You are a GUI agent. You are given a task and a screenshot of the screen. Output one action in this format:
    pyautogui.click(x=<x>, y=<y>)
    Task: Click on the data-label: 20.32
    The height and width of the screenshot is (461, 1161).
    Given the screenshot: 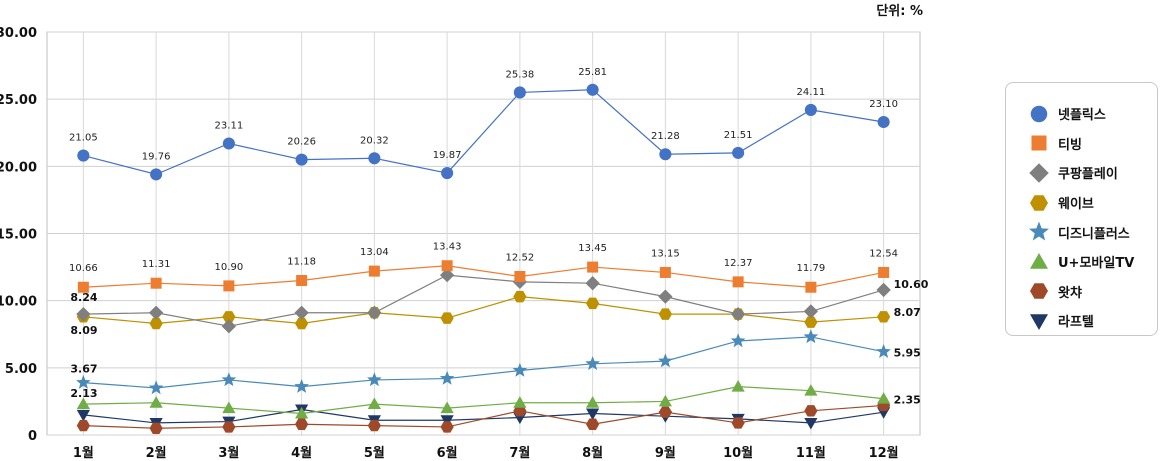 What is the action you would take?
    pyautogui.click(x=374, y=140)
    